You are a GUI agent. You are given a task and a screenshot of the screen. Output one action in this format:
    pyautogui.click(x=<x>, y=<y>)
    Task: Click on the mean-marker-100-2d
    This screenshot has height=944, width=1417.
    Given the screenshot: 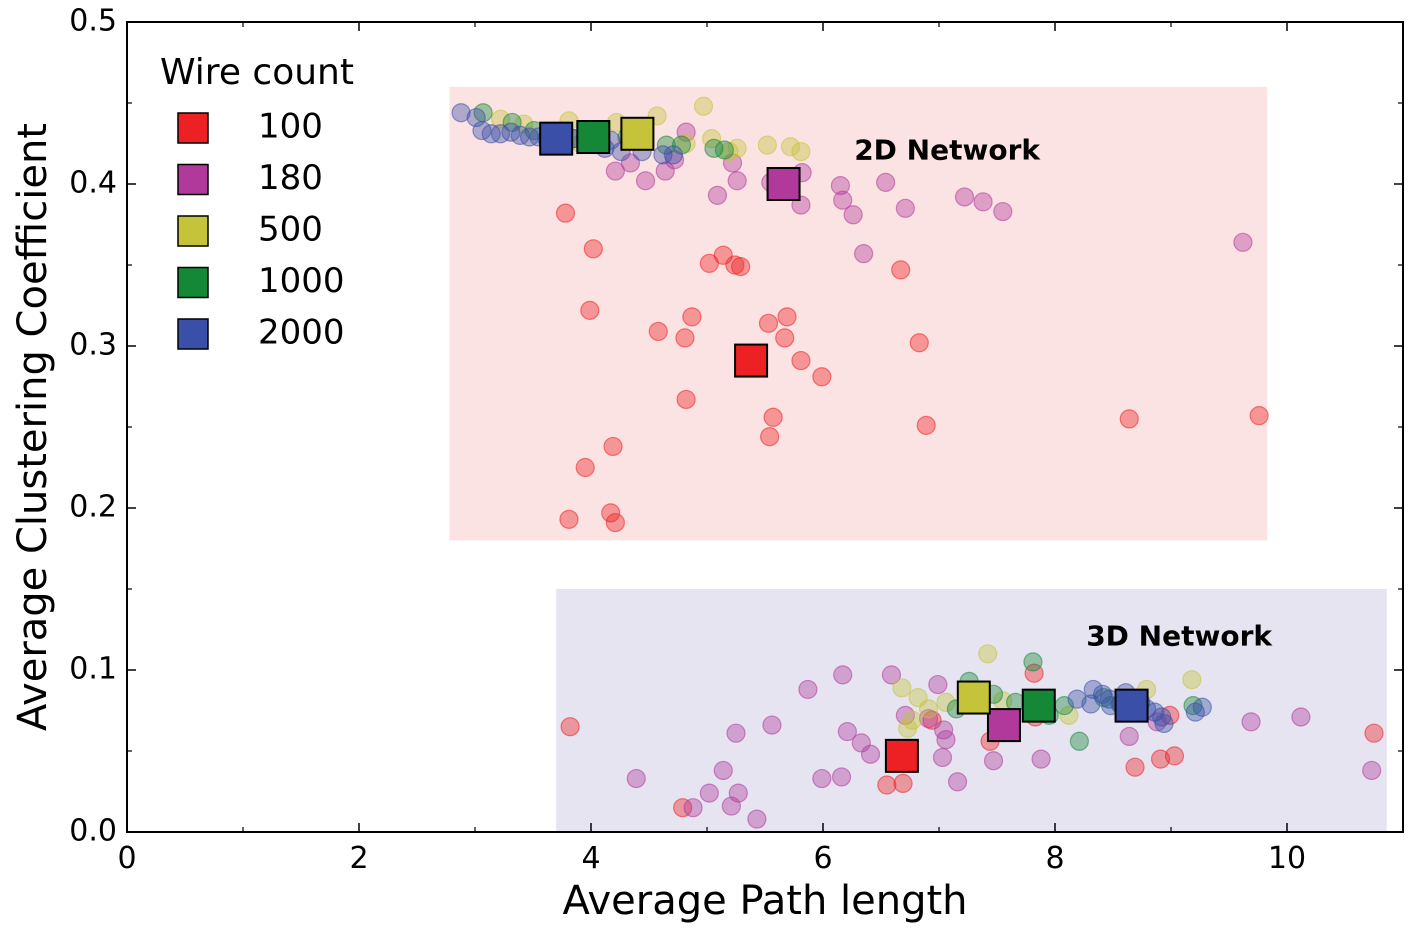 What is the action you would take?
    pyautogui.click(x=751, y=360)
    